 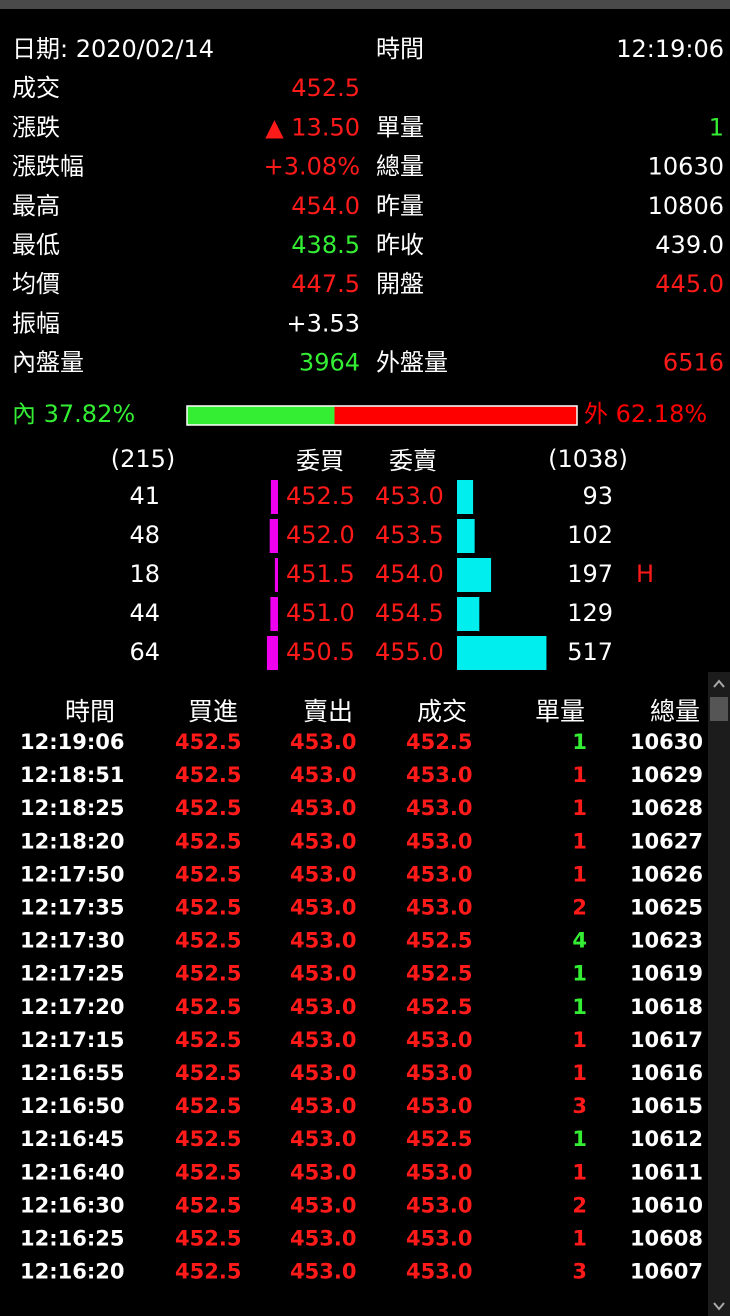 What do you see at coordinates (400, 284) in the screenshot?
I see `info-label: 開盤` at bounding box center [400, 284].